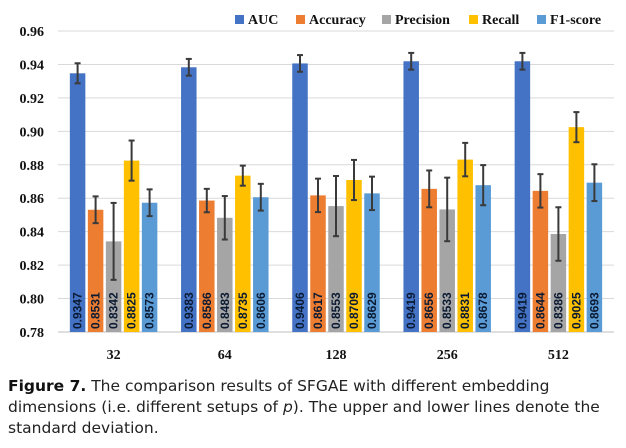 This screenshot has height=448, width=626. Describe the element at coordinates (32, 32) in the screenshot. I see `y-tick-label: 0.96` at that location.